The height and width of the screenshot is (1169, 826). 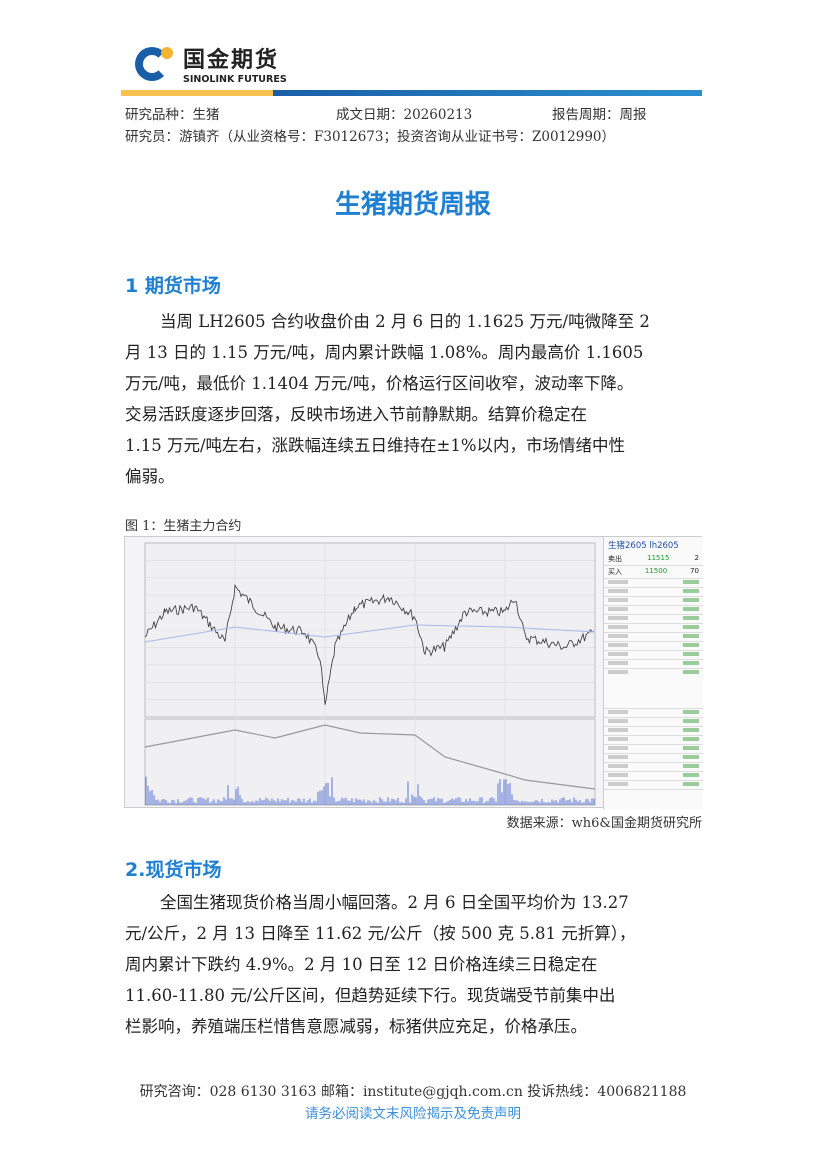 I want to click on page-title: 生猪期货周报, so click(x=412, y=205).